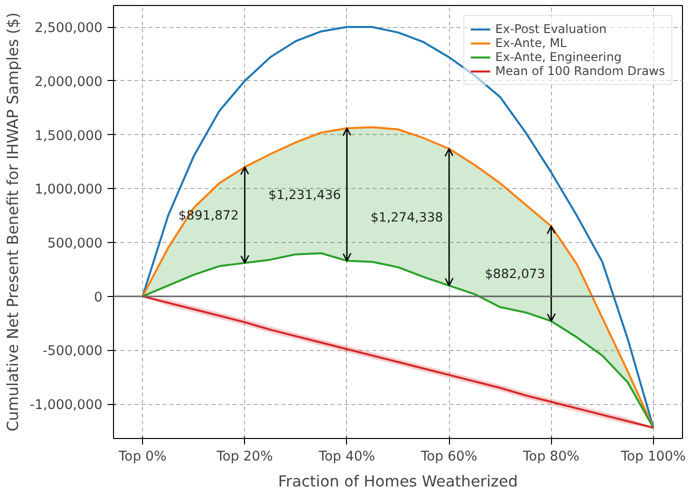 Image resolution: width=690 pixels, height=493 pixels. Describe the element at coordinates (515, 274) in the screenshot. I see `annotation: $882,073` at that location.